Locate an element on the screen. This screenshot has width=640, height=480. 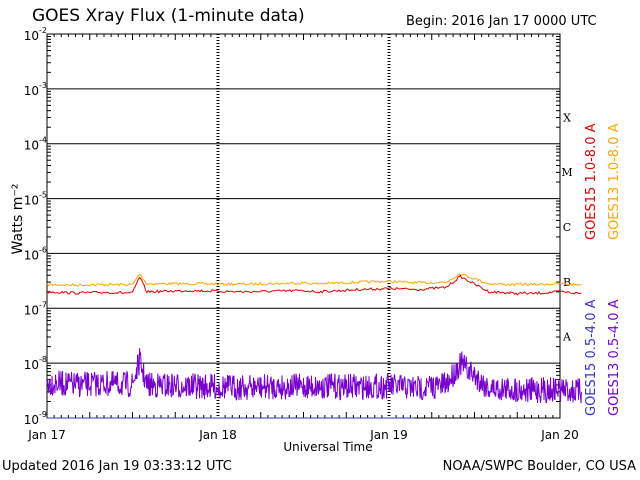
flare-class-label: C is located at coordinates (567, 227).